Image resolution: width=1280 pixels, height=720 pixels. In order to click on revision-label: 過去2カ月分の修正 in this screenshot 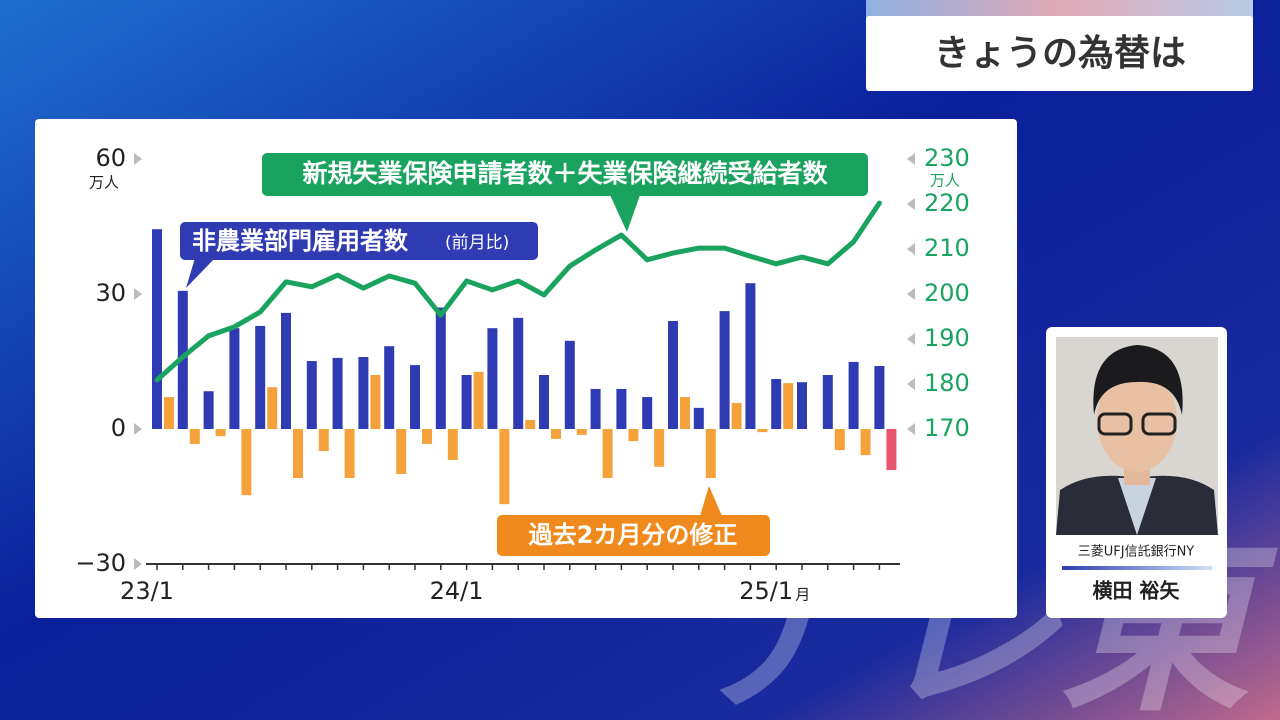, I will do `click(633, 535)`.